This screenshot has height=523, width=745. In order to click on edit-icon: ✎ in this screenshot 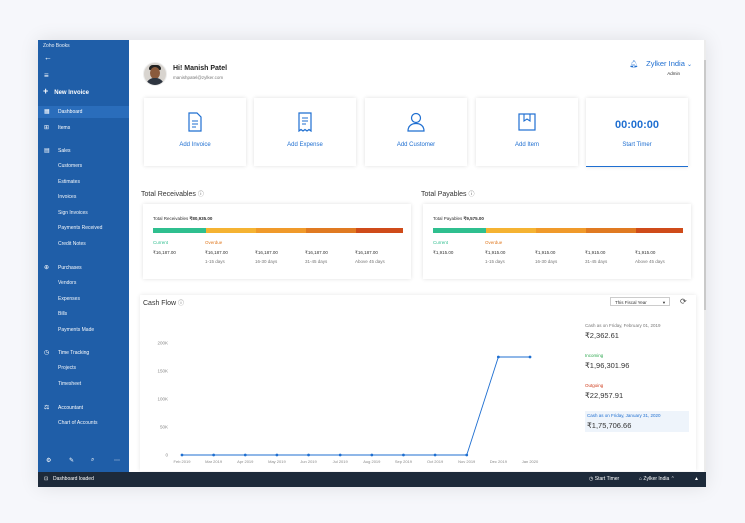, I will do `click(72, 461)`.